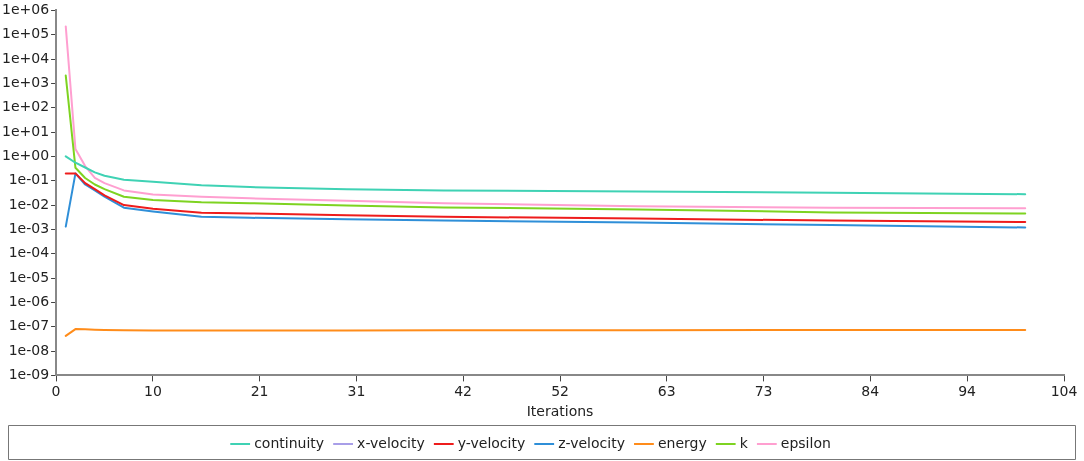 Image resolution: width=1084 pixels, height=461 pixels. I want to click on legend-label: continuity, so click(289, 442).